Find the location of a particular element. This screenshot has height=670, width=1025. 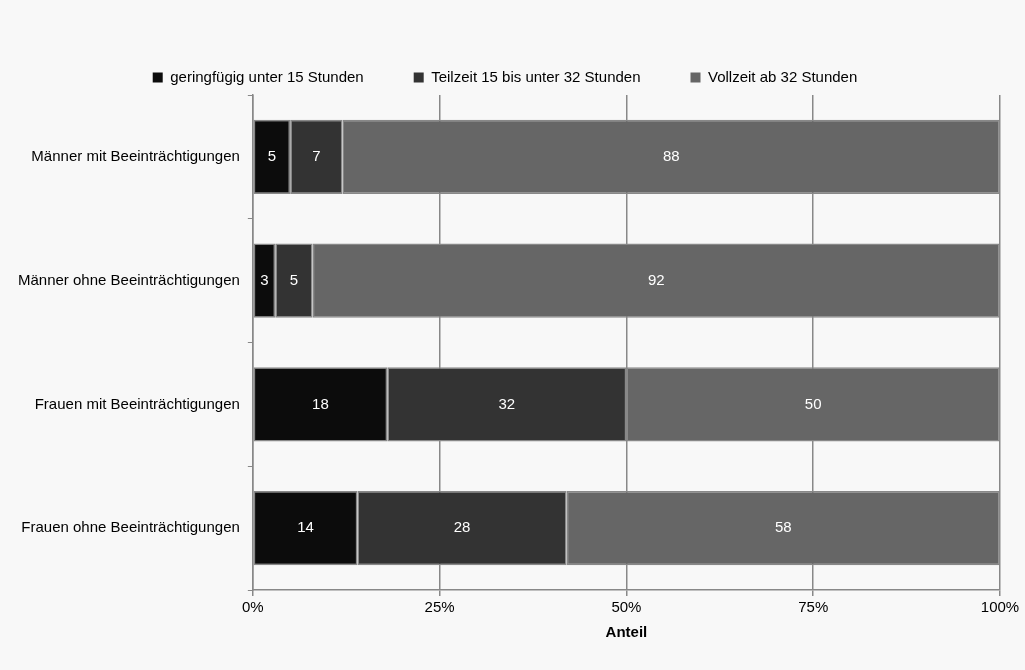

data-label: 92 is located at coordinates (656, 279).